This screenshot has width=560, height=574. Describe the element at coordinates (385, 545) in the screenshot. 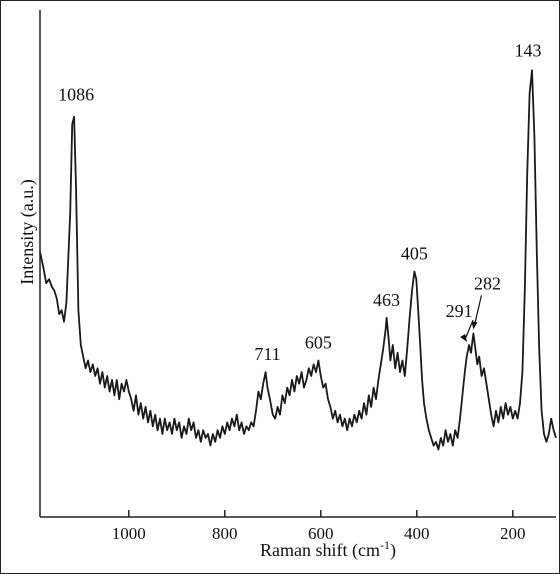

I see `x-axis-title-sup: -1` at that location.